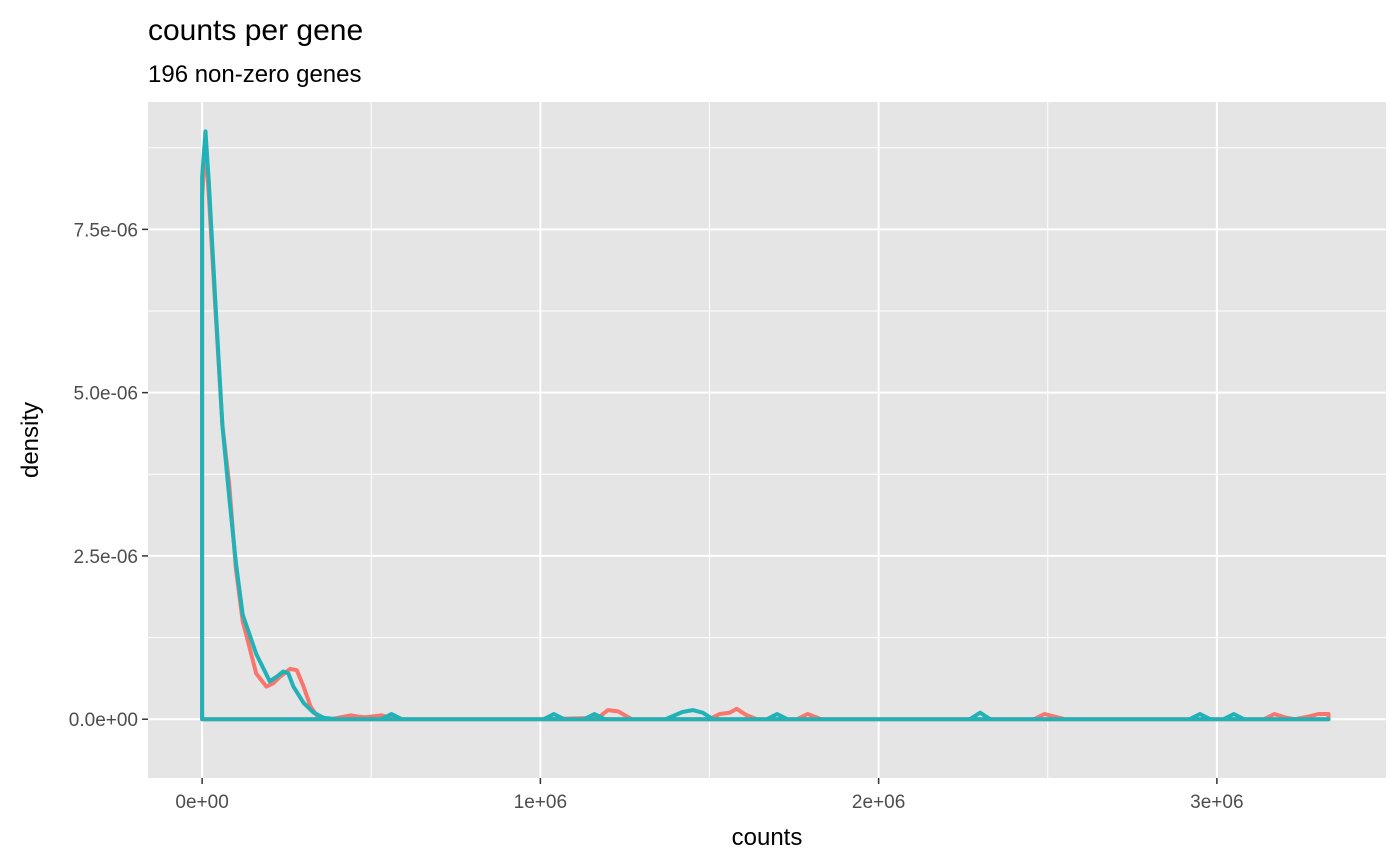 The image size is (1400, 866). I want to click on y-tick-label: 7.5e-06, so click(106, 230).